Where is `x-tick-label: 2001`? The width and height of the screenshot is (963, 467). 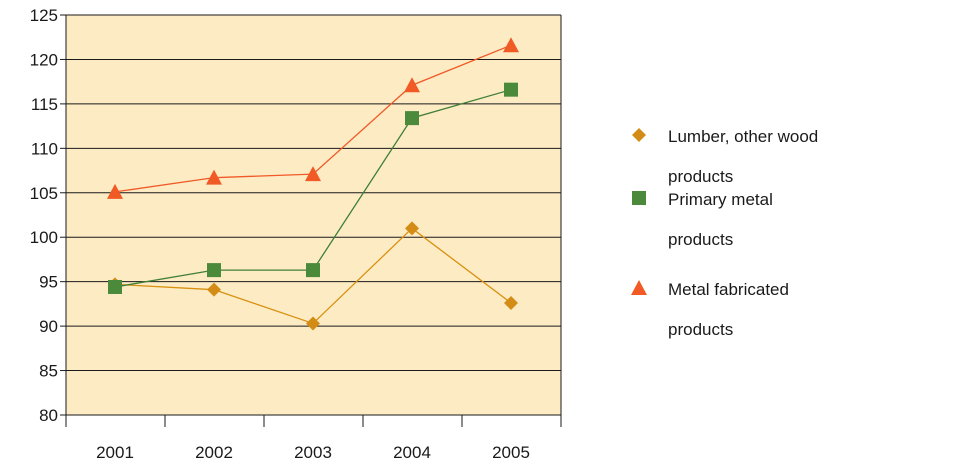
x-tick-label: 2001 is located at coordinates (115, 452).